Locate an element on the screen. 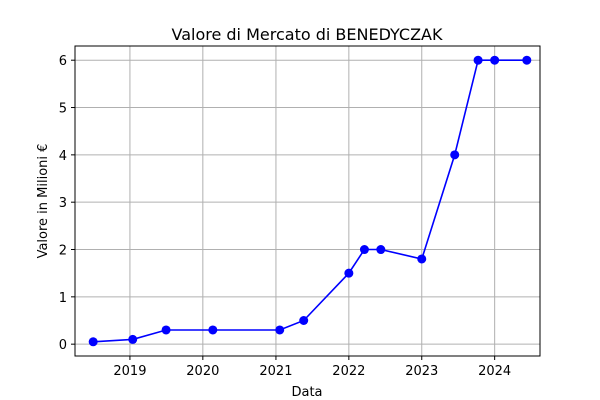 Image resolution: width=600 pixels, height=400 pixels. y-axis-label: Valore in Milioni € is located at coordinates (43, 201).